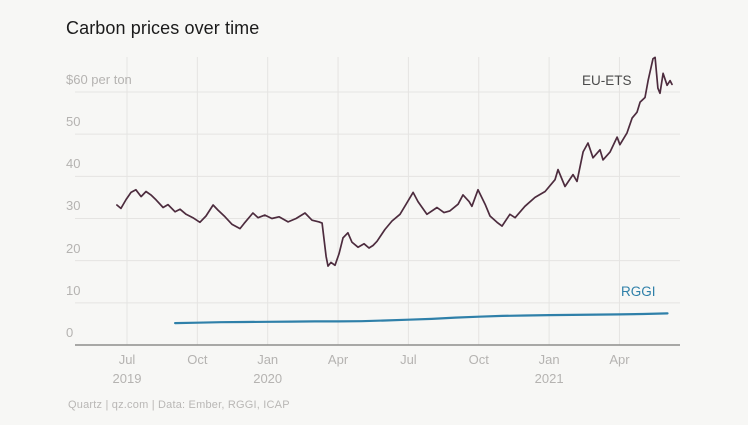 This screenshot has height=425, width=748. What do you see at coordinates (421, 318) in the screenshot?
I see `series-line-rggi` at bounding box center [421, 318].